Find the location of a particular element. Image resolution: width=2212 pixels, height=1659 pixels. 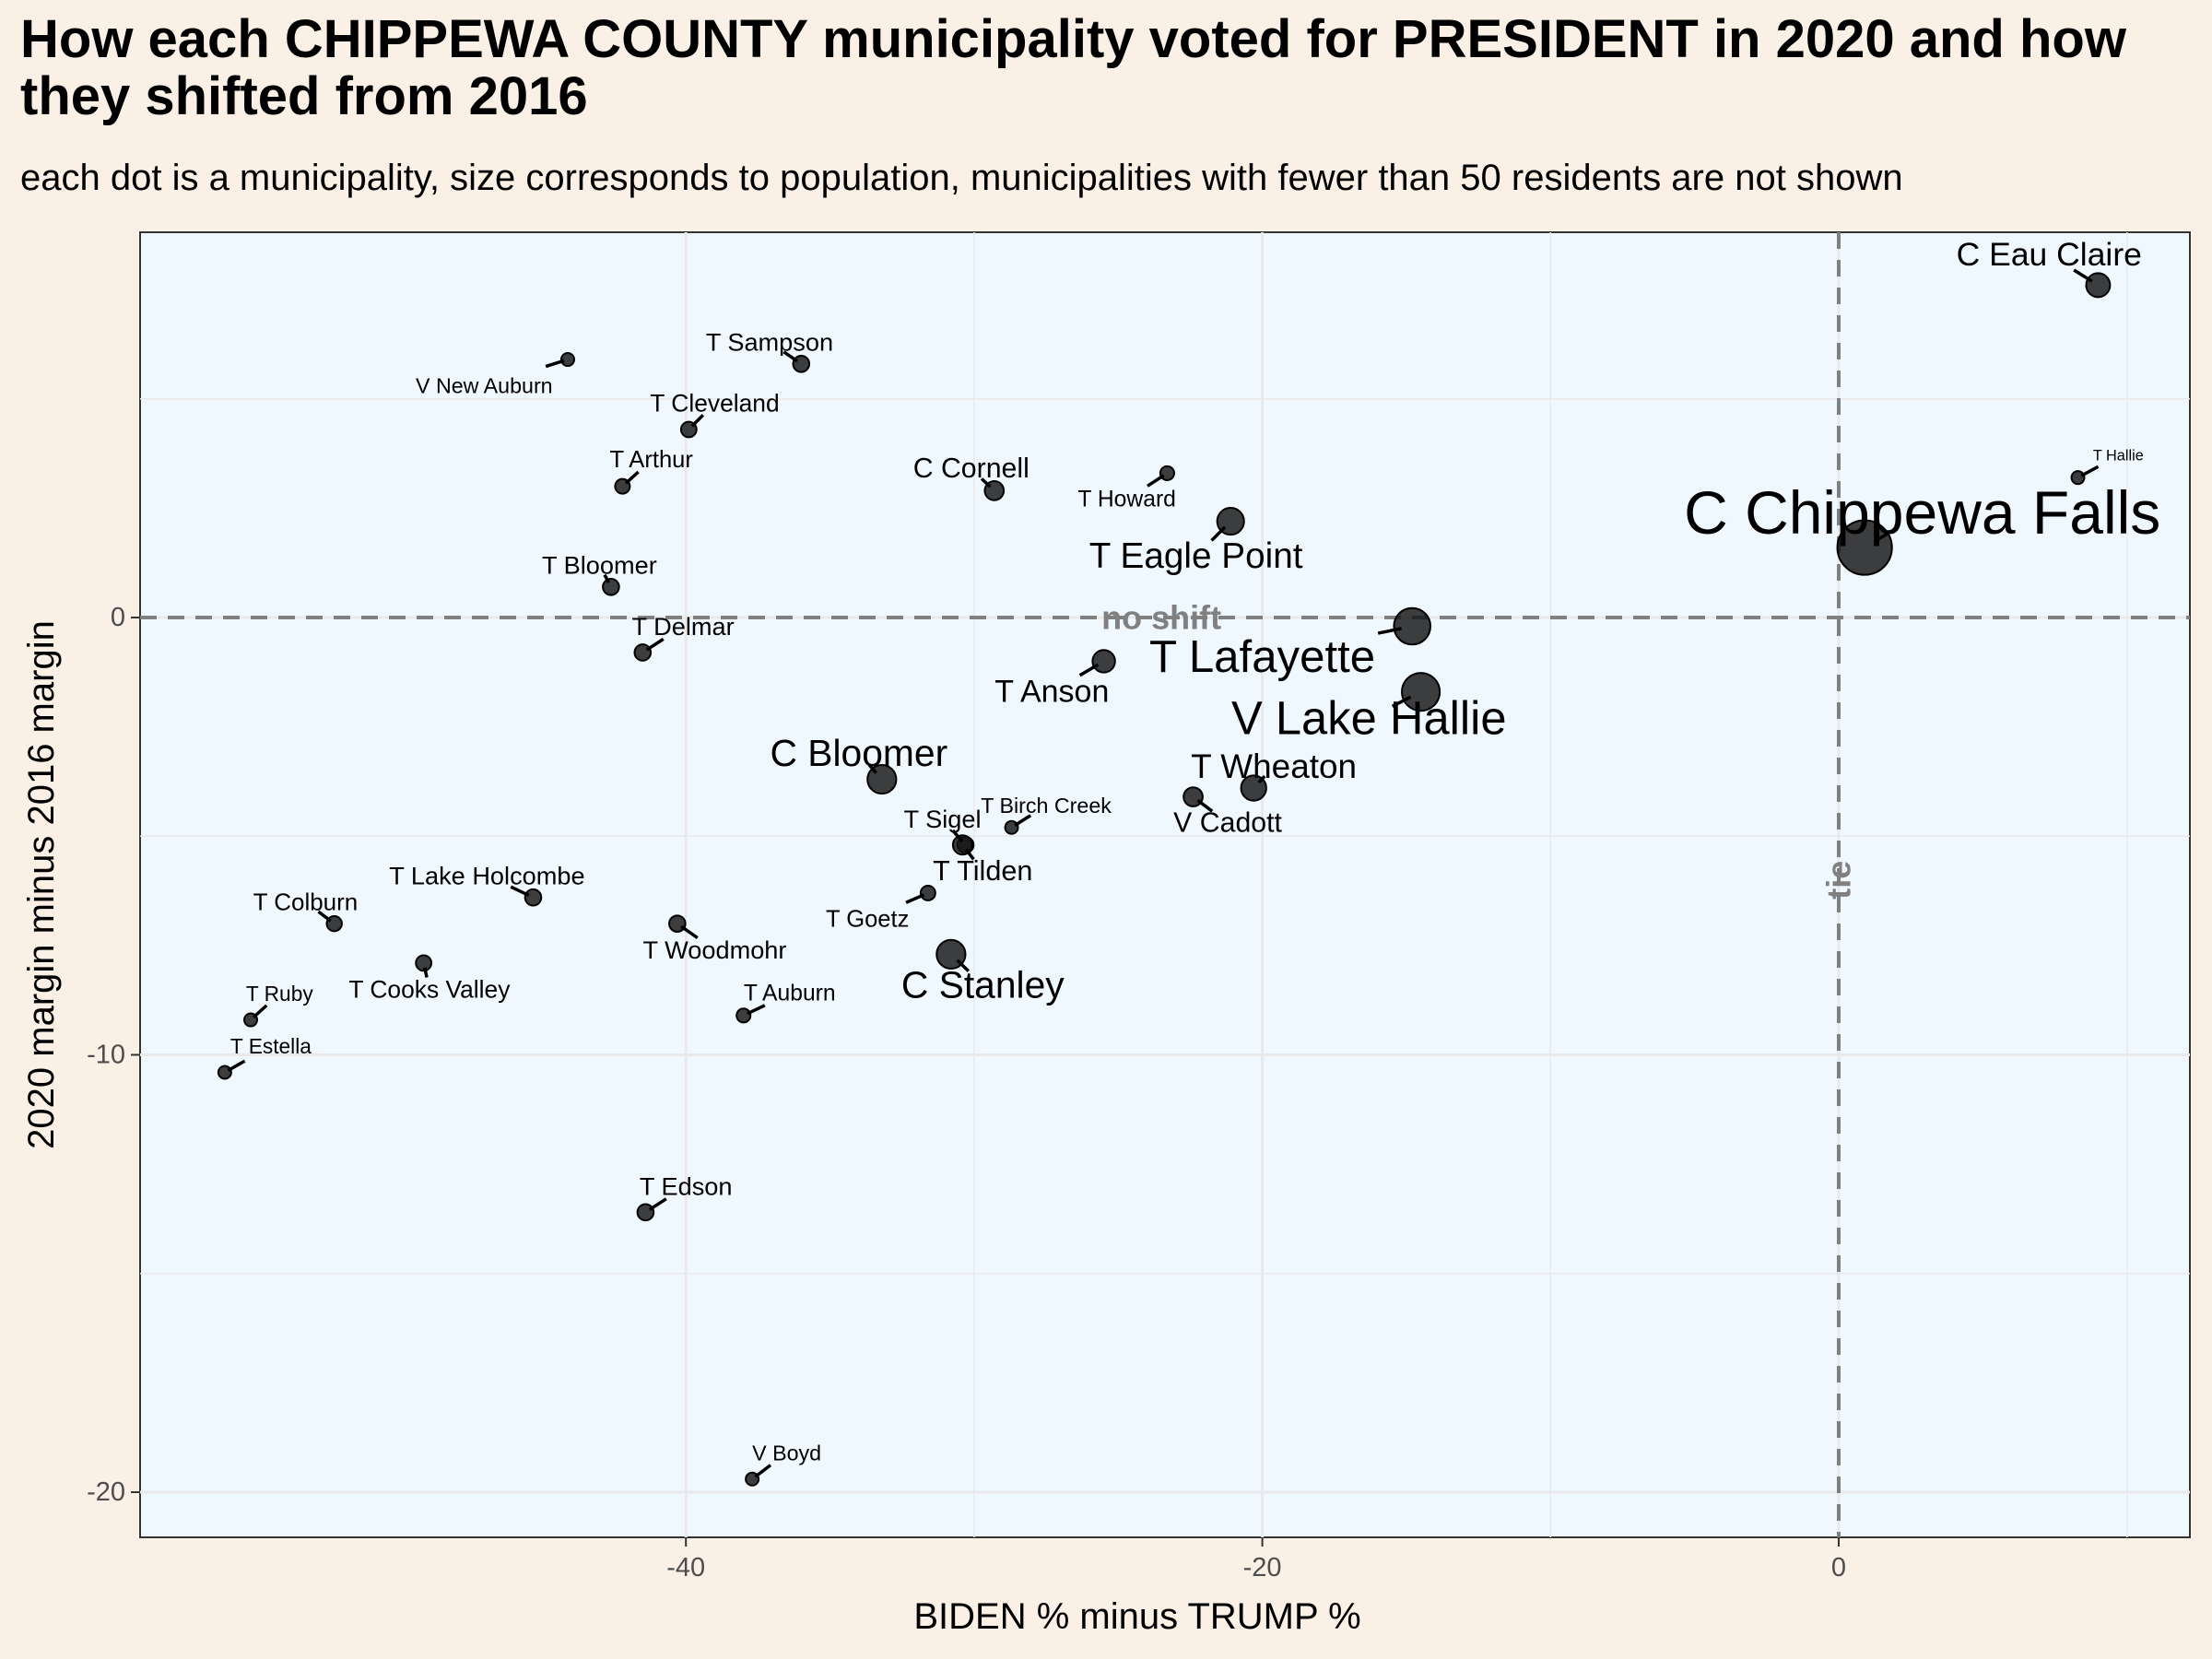

point-t-goetz is located at coordinates (927, 892).